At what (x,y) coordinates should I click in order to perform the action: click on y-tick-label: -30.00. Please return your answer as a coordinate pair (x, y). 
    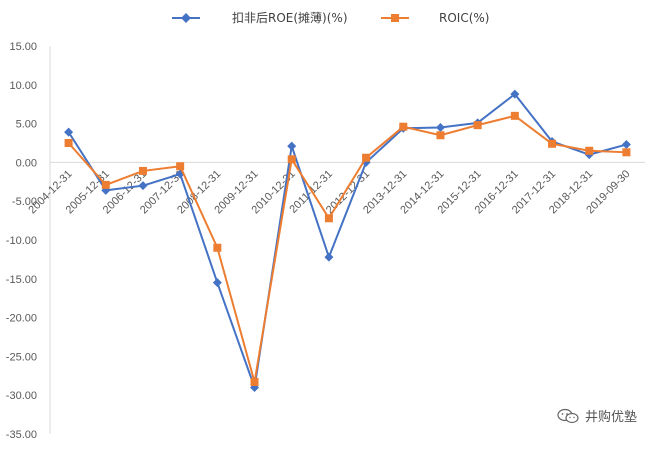
    Looking at the image, I should click on (21, 396).